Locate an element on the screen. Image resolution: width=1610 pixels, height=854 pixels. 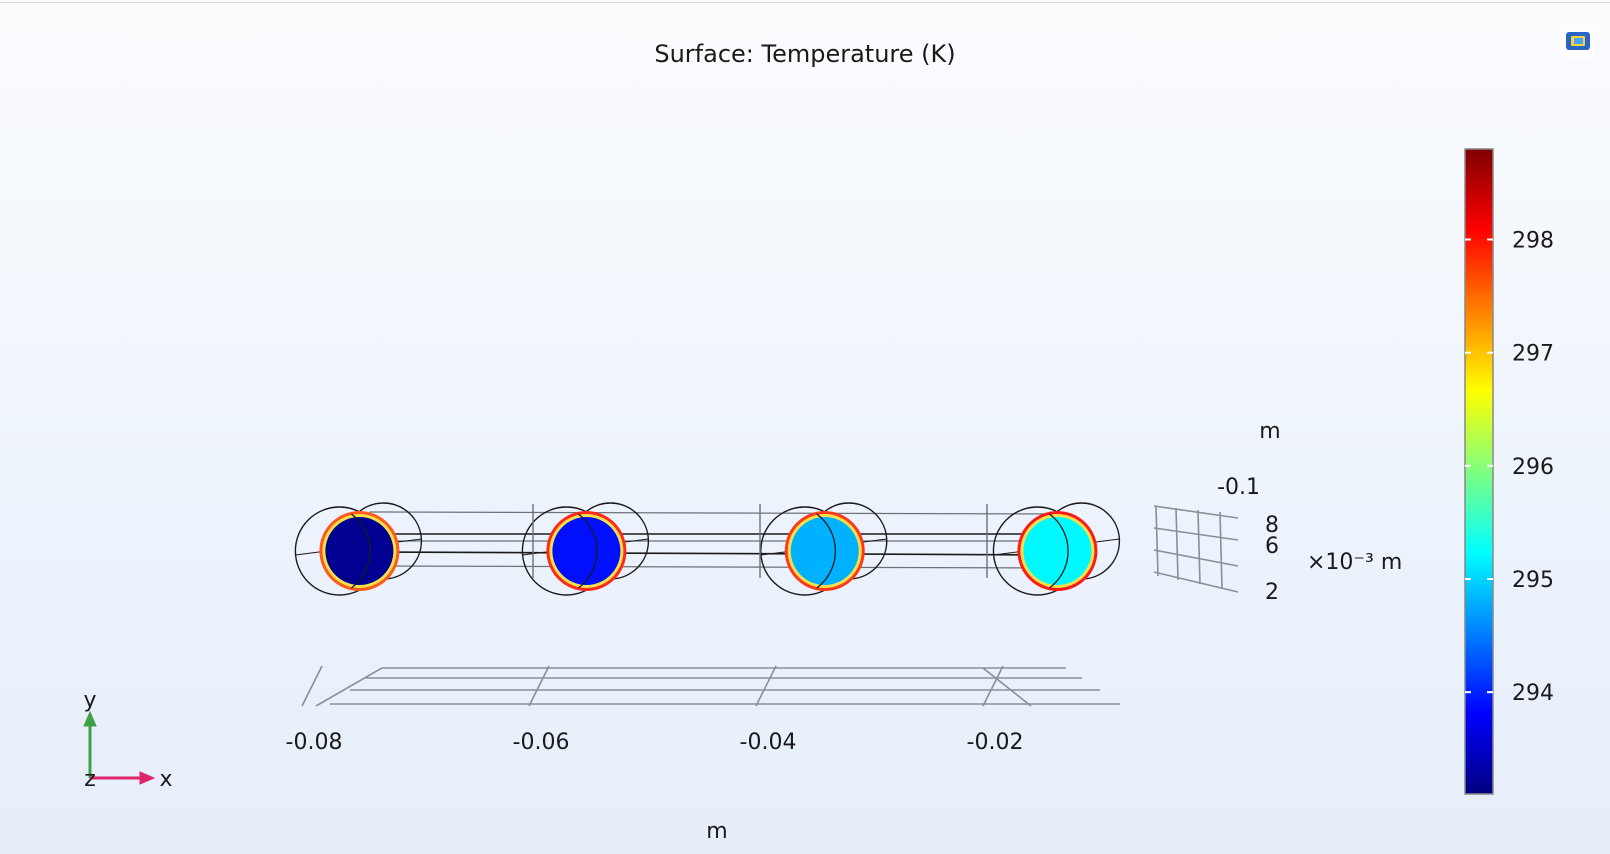
x-tick-label: -0.04 is located at coordinates (768, 742).